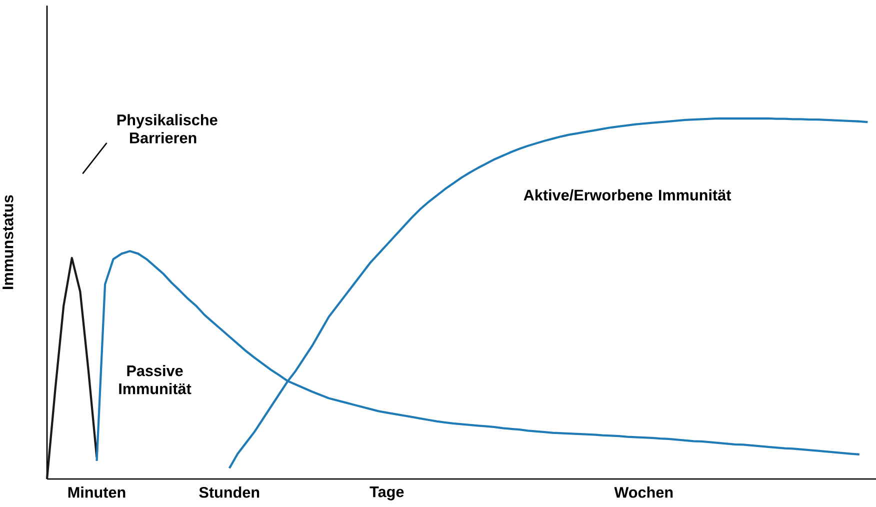 The width and height of the screenshot is (876, 507). I want to click on y-axis-title: Immunstatus, so click(8, 242).